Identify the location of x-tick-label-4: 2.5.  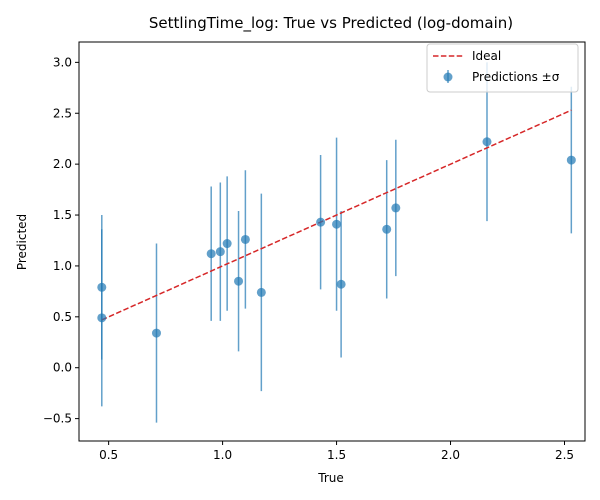
(564, 455).